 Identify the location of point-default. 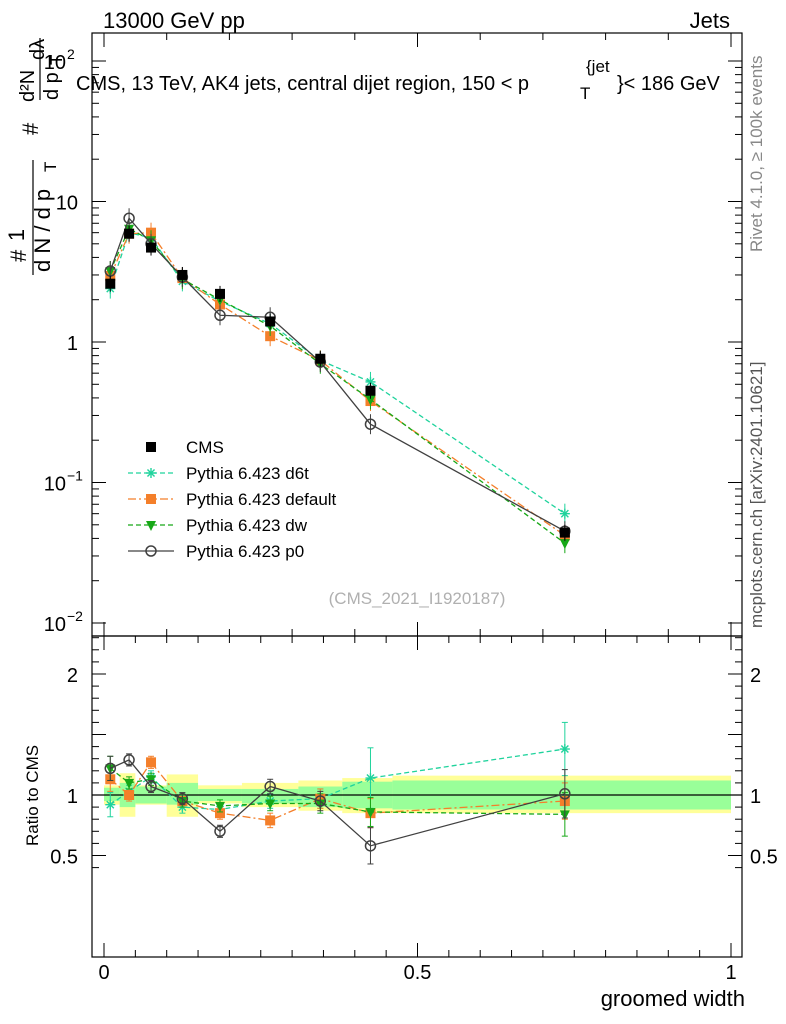
(270, 336).